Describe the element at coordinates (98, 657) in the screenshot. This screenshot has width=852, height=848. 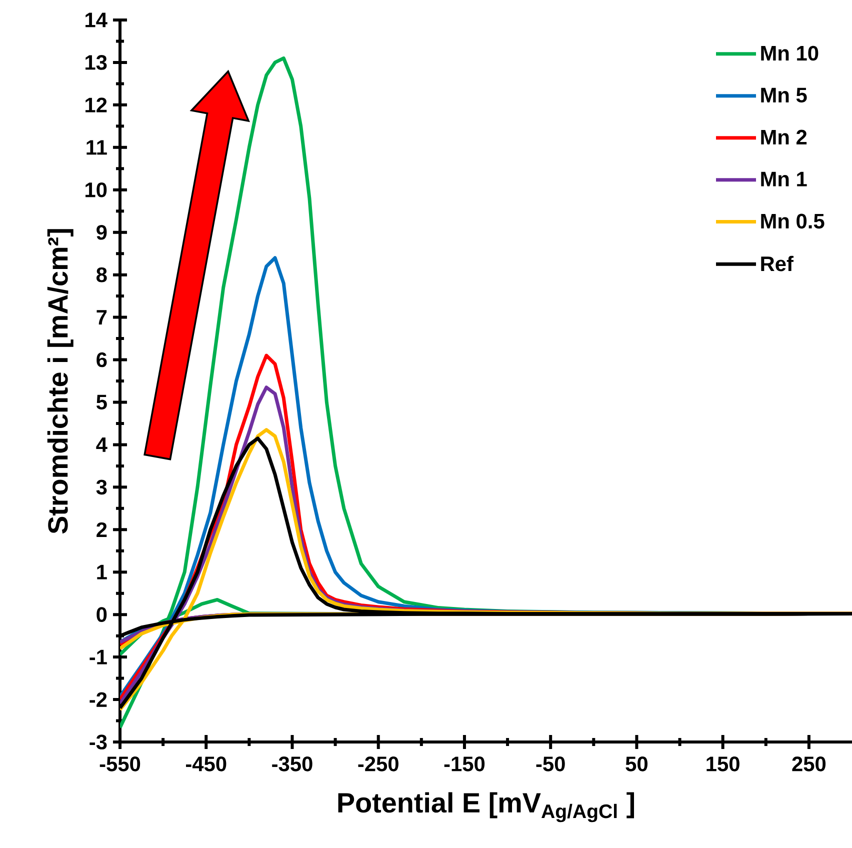
I see `y-tick-label: -1` at that location.